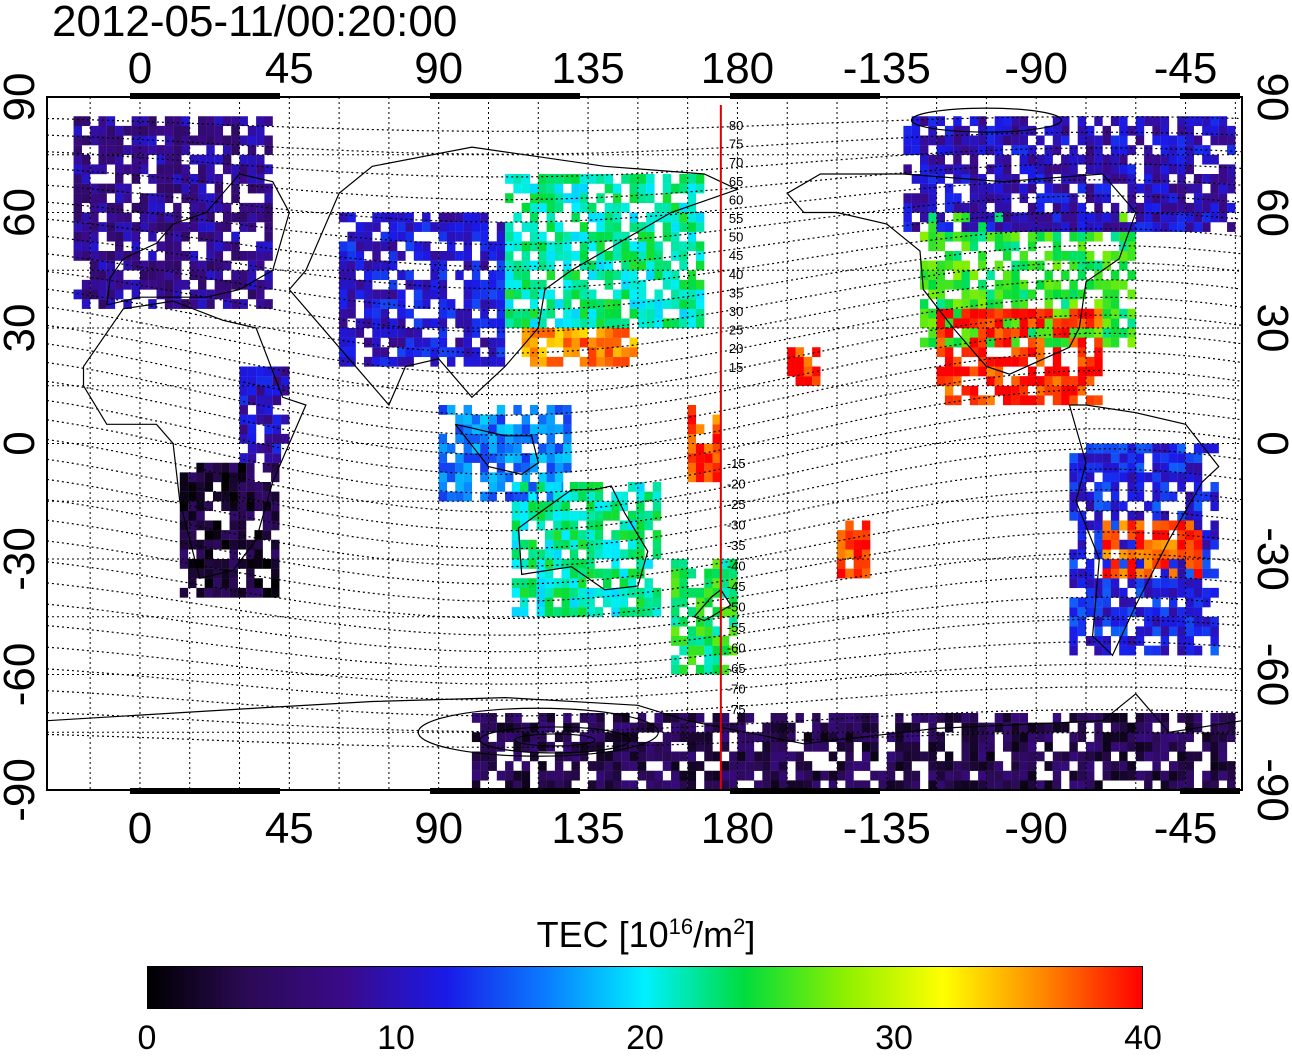  What do you see at coordinates (505, 96) in the screenshot?
I see `frame-bar-top` at bounding box center [505, 96].